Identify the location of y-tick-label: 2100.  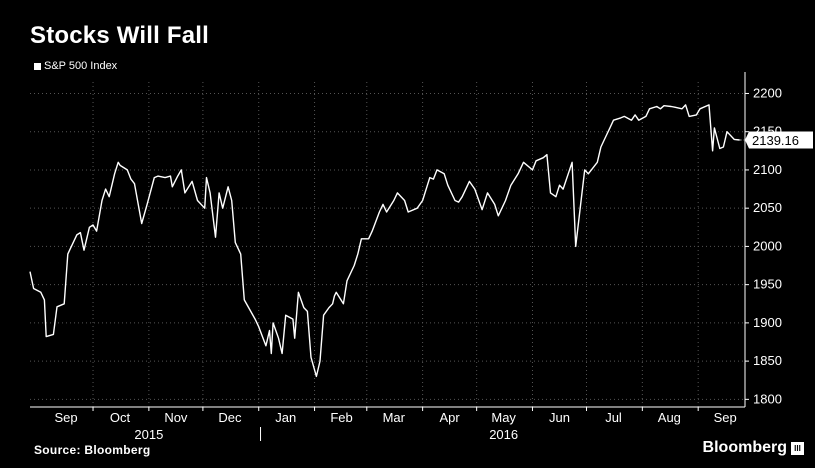
(767, 169).